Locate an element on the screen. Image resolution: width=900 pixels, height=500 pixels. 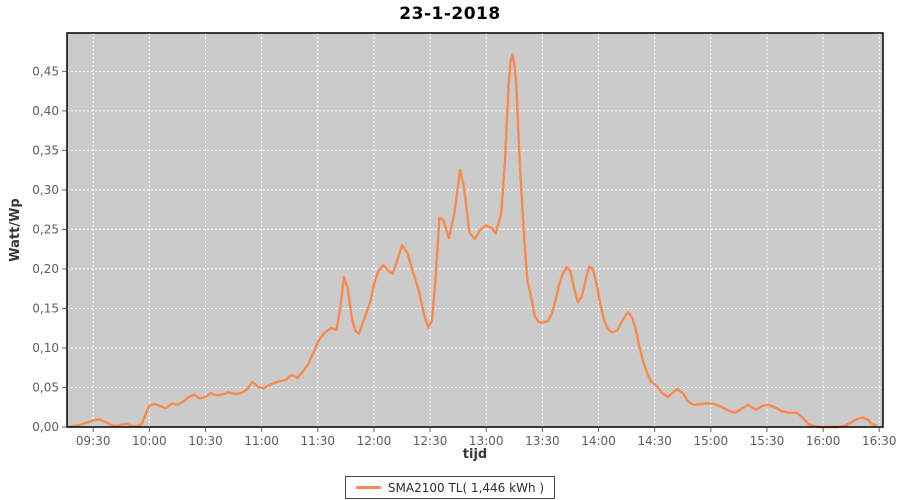
legend-box: SMA2100 TL( 1,446 kWh ) is located at coordinates (450, 487).